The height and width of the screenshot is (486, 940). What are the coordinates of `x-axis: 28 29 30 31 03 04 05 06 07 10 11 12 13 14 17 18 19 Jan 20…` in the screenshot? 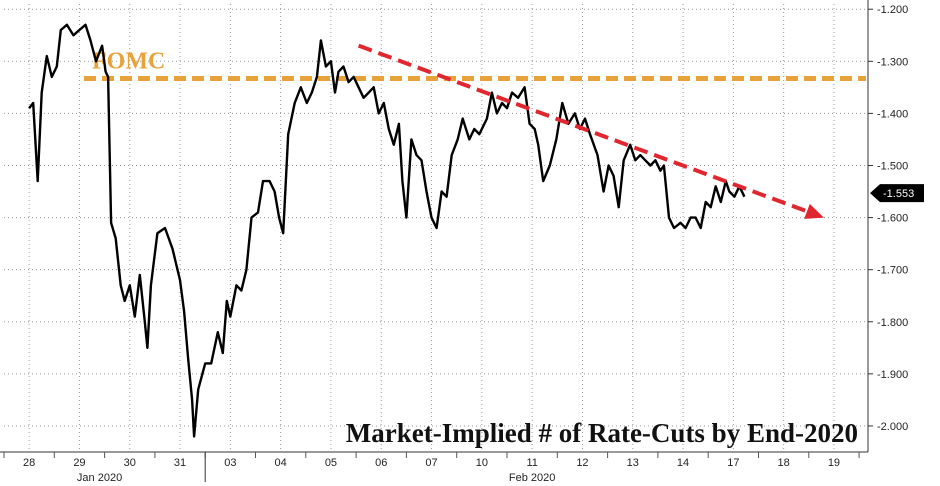 It's located at (431, 468).